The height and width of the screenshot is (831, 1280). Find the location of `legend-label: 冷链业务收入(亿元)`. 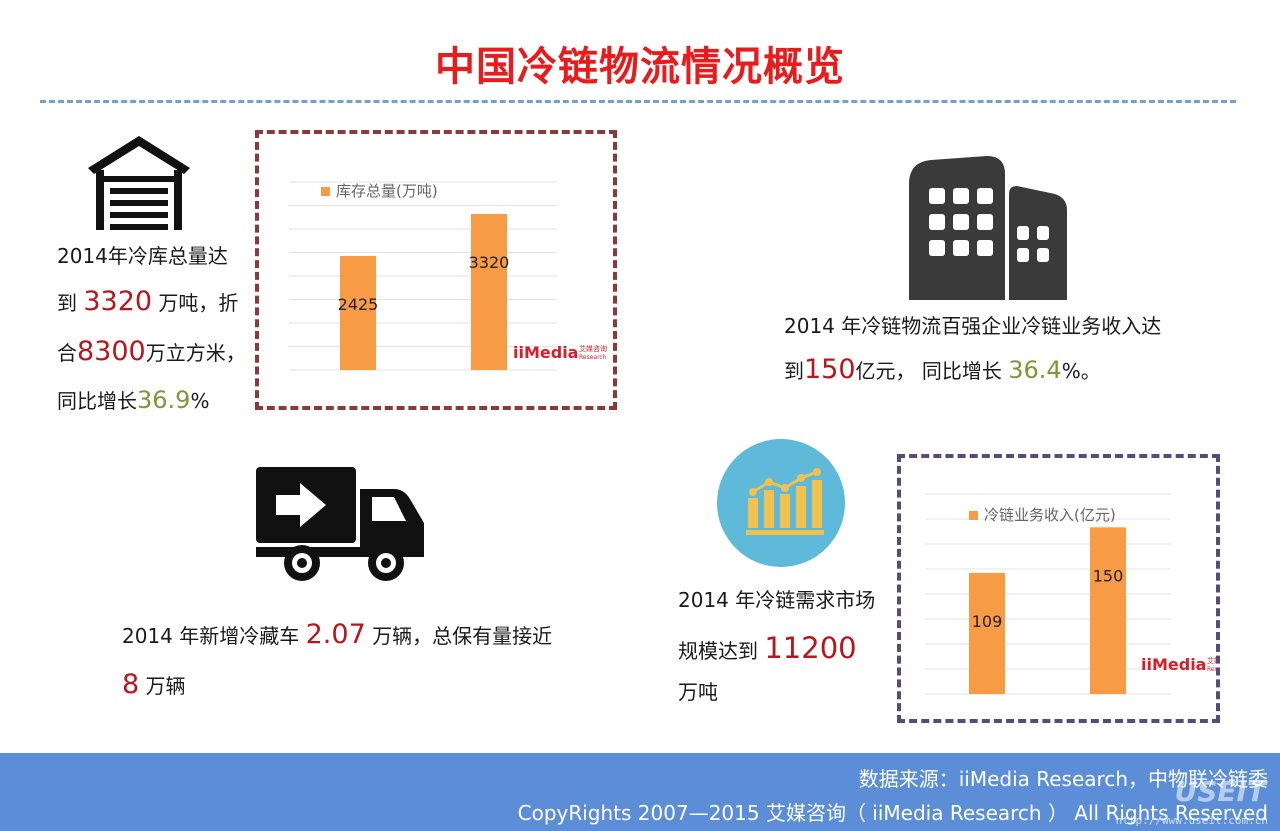

legend-label: 冷链业务收入(亿元) is located at coordinates (1050, 515).